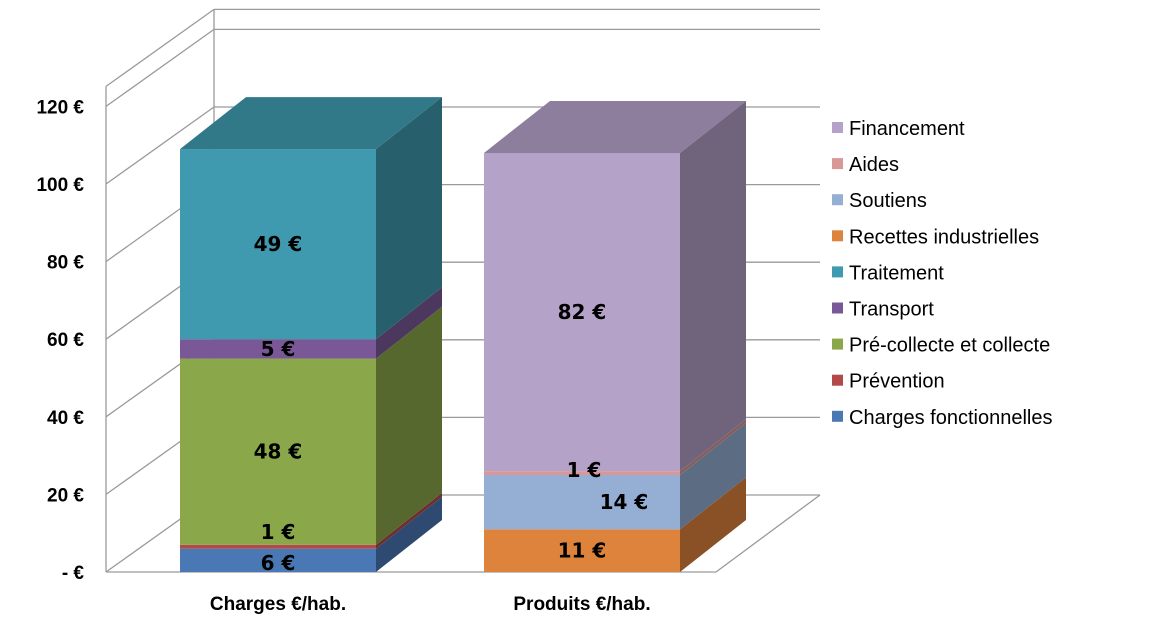 Image resolution: width=1162 pixels, height=621 pixels. Describe the element at coordinates (896, 273) in the screenshot. I see `legend-label: Traitement` at that location.